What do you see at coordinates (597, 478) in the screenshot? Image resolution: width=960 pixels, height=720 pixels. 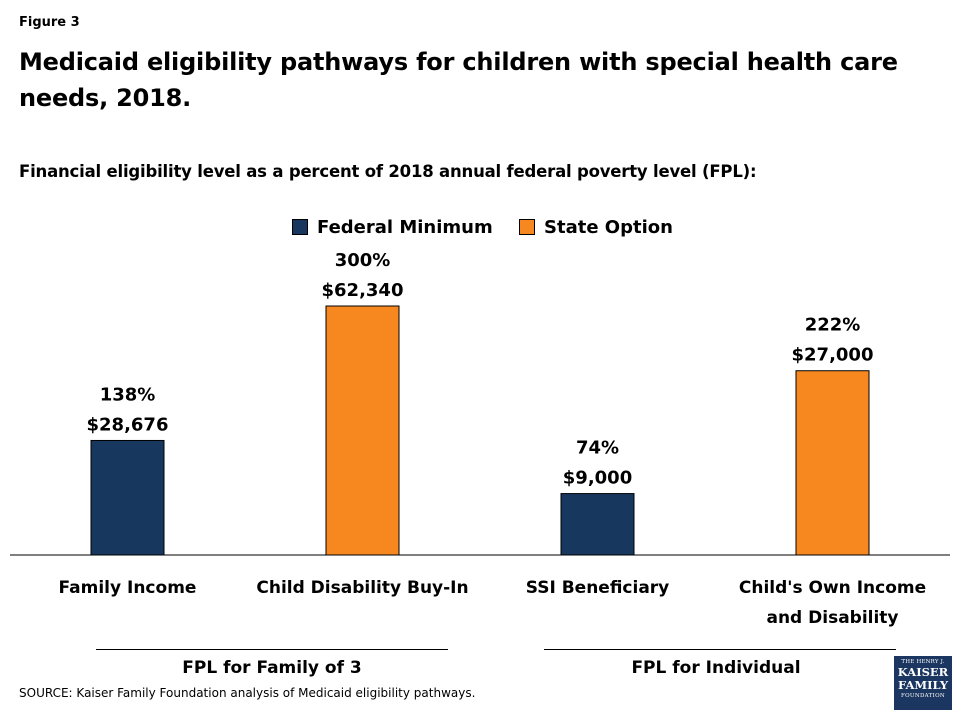 I see `data-label-dollar-ssi-beneficiary: $9,000` at bounding box center [597, 478].